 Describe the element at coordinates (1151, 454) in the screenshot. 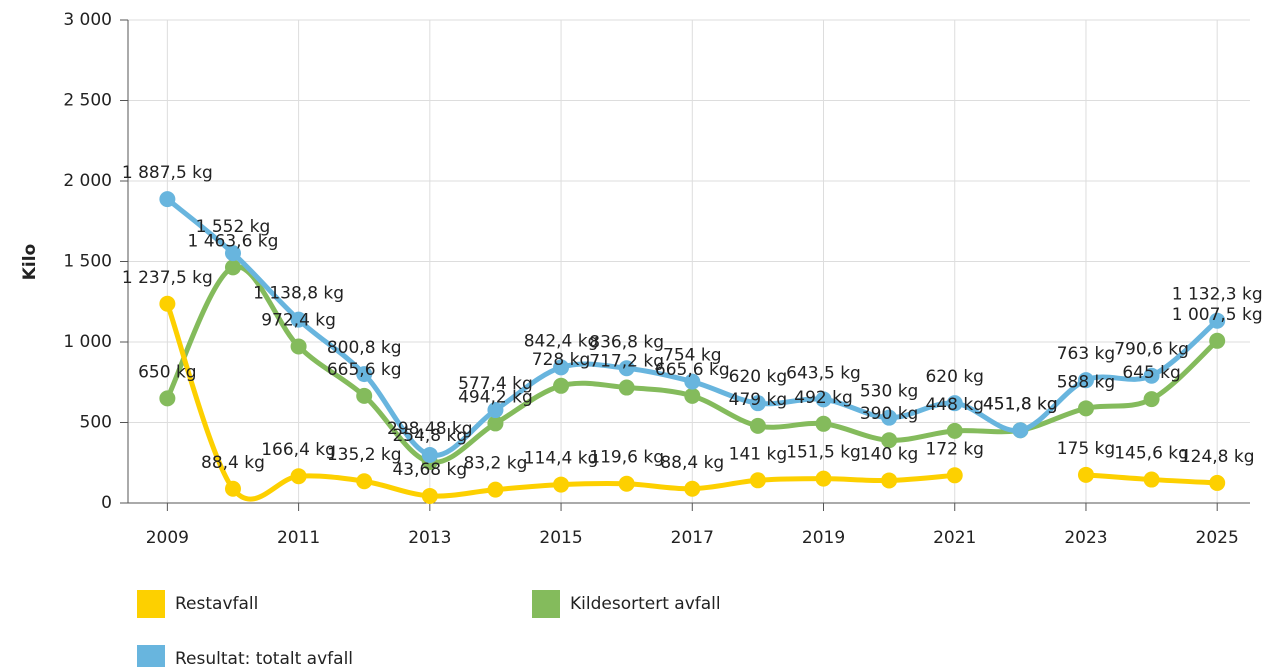

I see `data-label: 145,6 kg` at that location.